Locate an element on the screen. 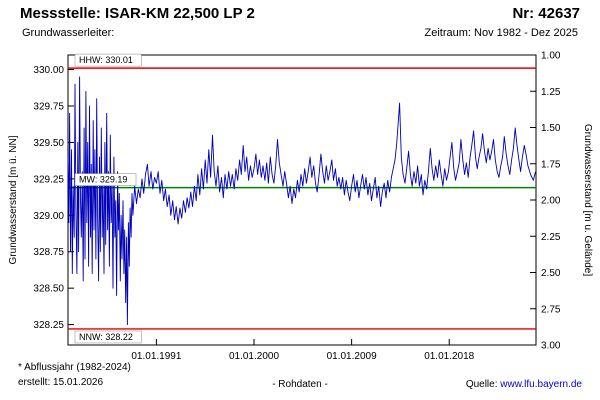 This screenshot has height=400, width=600. reference-label: NNW: 328.22 is located at coordinates (106, 337).